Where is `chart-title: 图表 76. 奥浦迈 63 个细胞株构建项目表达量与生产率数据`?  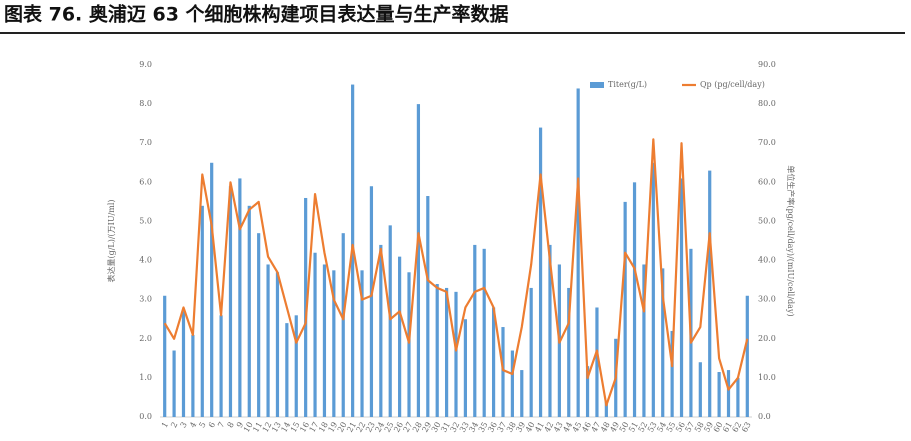
chart-title: 图表 76. 奥浦迈 63 个细胞株构建项目表达量与生产率数据 is located at coordinates (256, 14).